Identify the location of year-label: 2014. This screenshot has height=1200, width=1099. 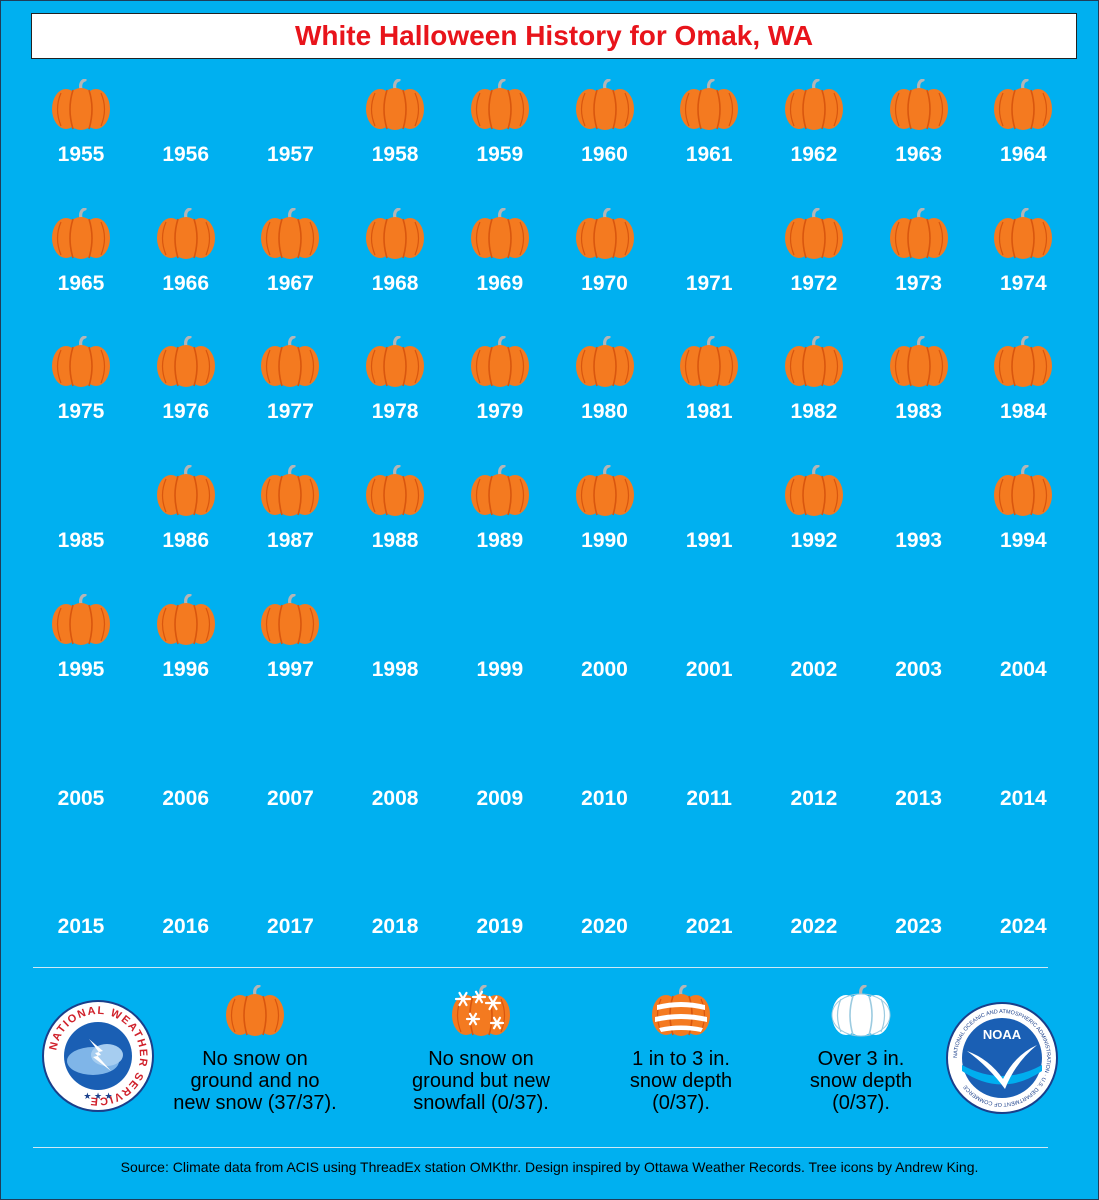
(1023, 798).